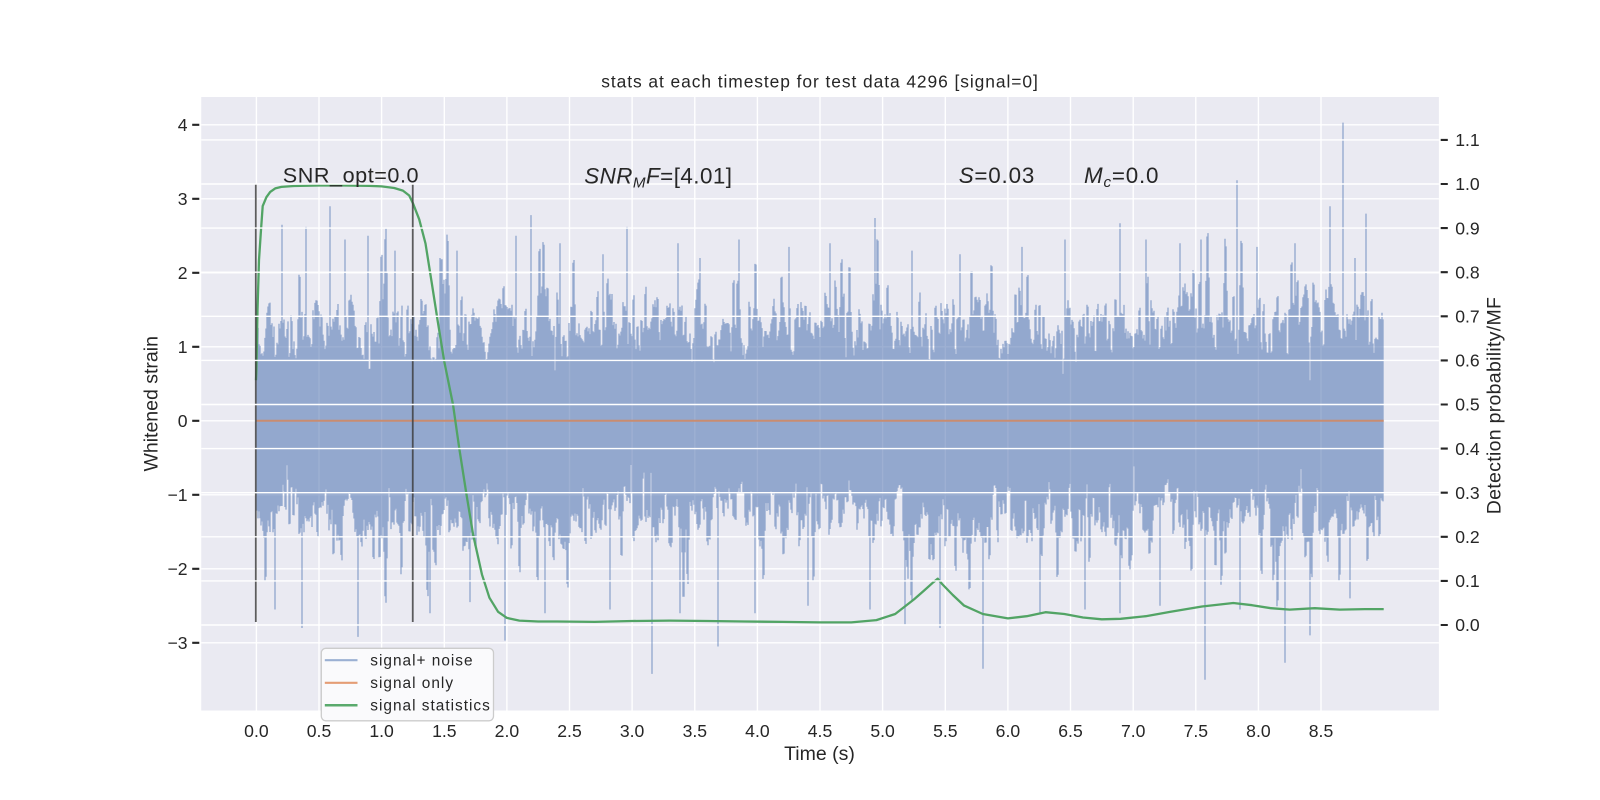  What do you see at coordinates (183, 199) in the screenshot?
I see `svg-text: 3` at bounding box center [183, 199].